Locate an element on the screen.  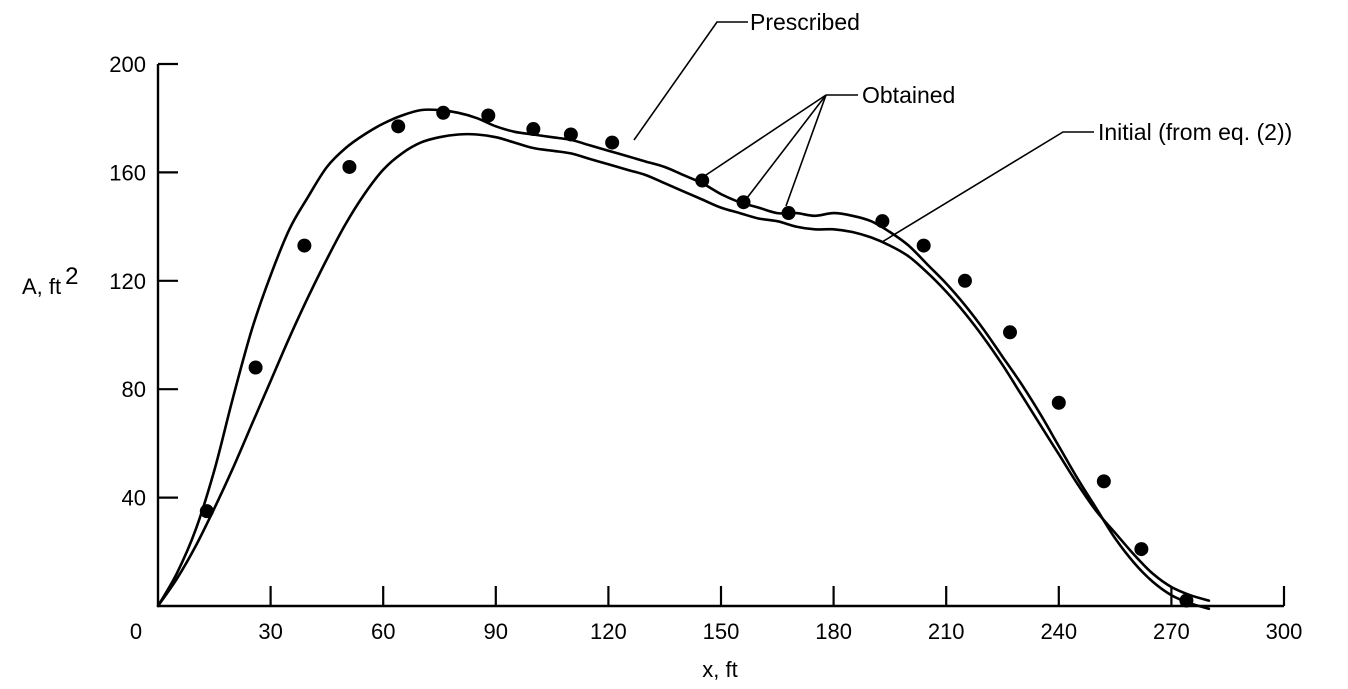
x-tick-label: 30 is located at coordinates (270, 631).